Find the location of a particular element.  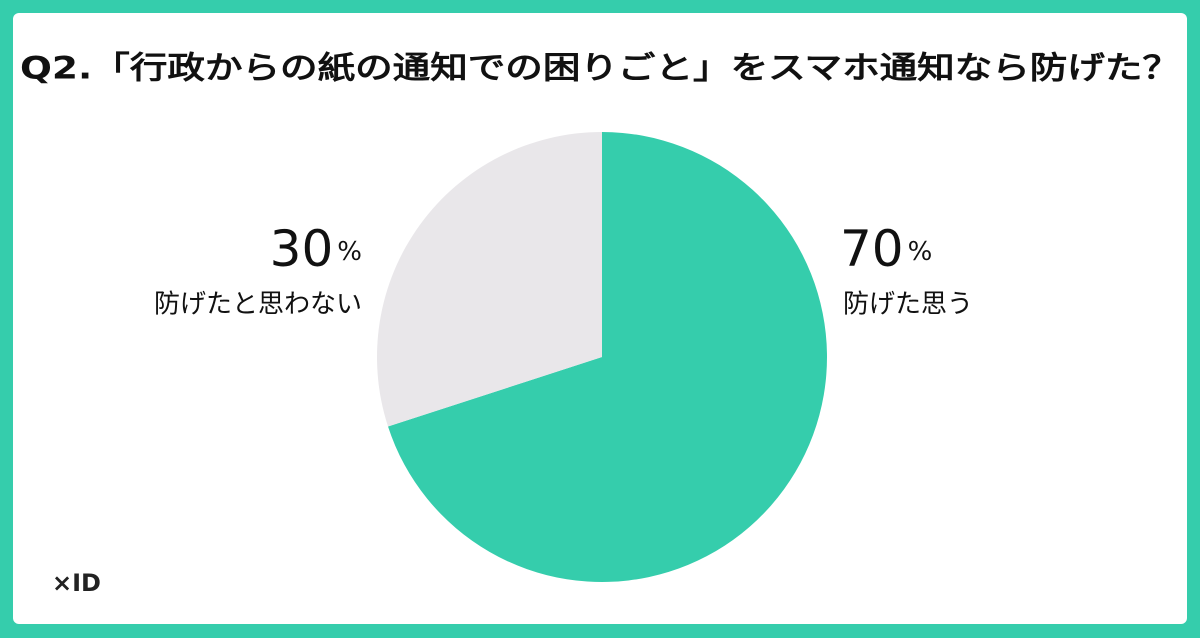

value-label: 30% is located at coordinates (316, 249).